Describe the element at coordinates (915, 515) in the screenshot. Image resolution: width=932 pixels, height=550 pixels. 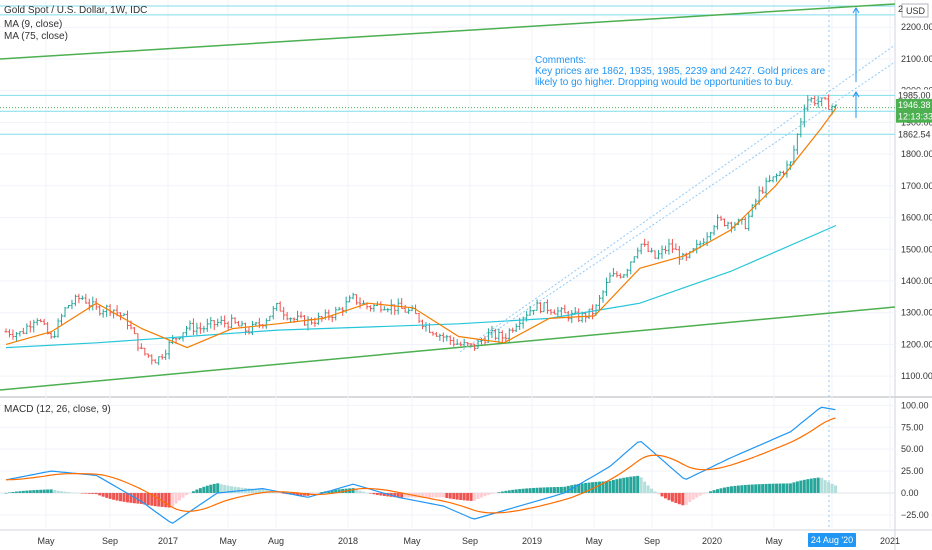
I see `macd-tick-label: −25.00` at that location.